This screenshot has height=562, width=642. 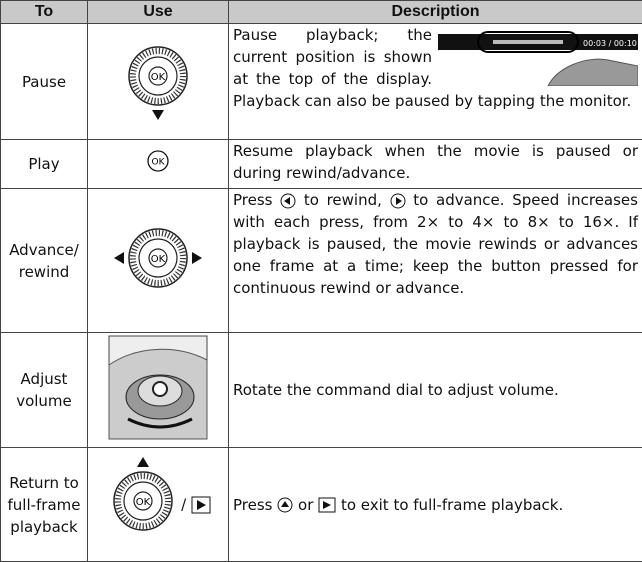 What do you see at coordinates (44, 164) in the screenshot?
I see `to-cell: Play` at bounding box center [44, 164].